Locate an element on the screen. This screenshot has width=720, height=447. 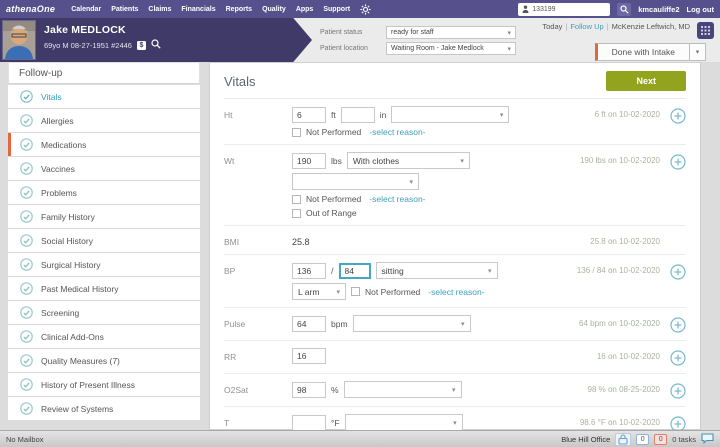
wt-qualifier-select: With clothes ▾ is located at coordinates (408, 160).